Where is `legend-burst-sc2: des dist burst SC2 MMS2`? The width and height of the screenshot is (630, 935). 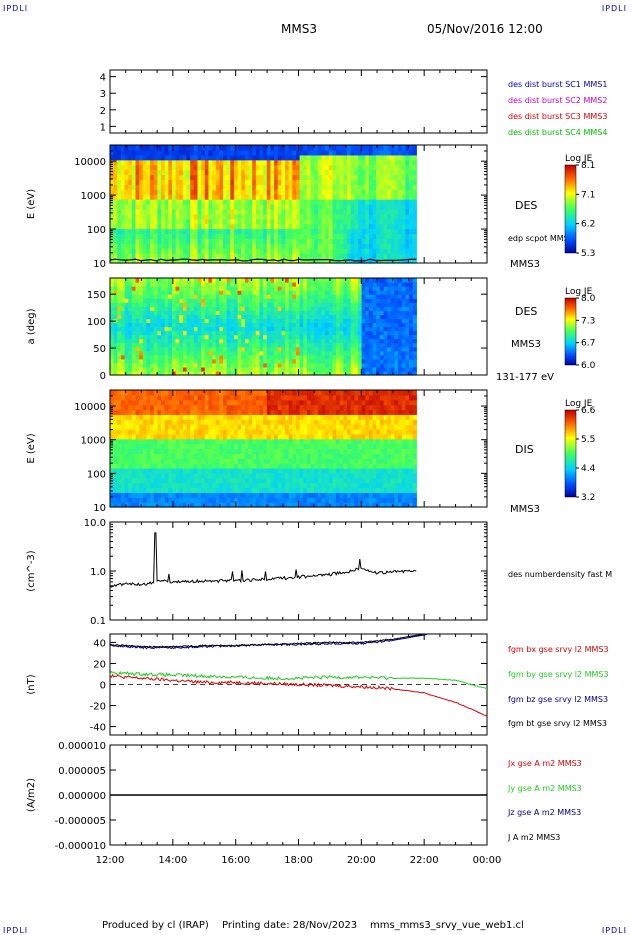 legend-burst-sc2: des dist burst SC2 MMS2 is located at coordinates (557, 100).